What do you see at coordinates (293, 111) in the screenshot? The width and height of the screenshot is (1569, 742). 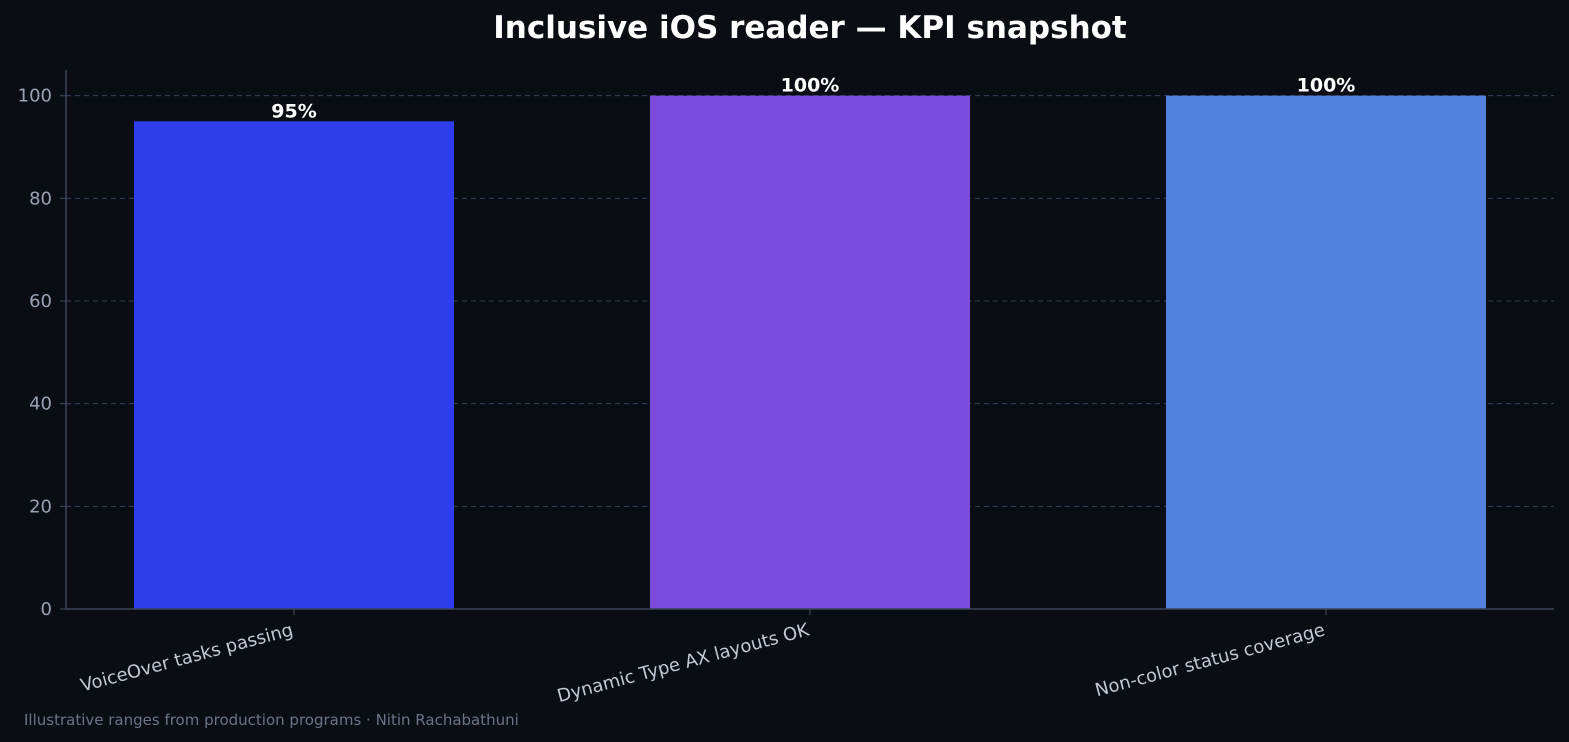 I see `data-label: 95%` at bounding box center [293, 111].